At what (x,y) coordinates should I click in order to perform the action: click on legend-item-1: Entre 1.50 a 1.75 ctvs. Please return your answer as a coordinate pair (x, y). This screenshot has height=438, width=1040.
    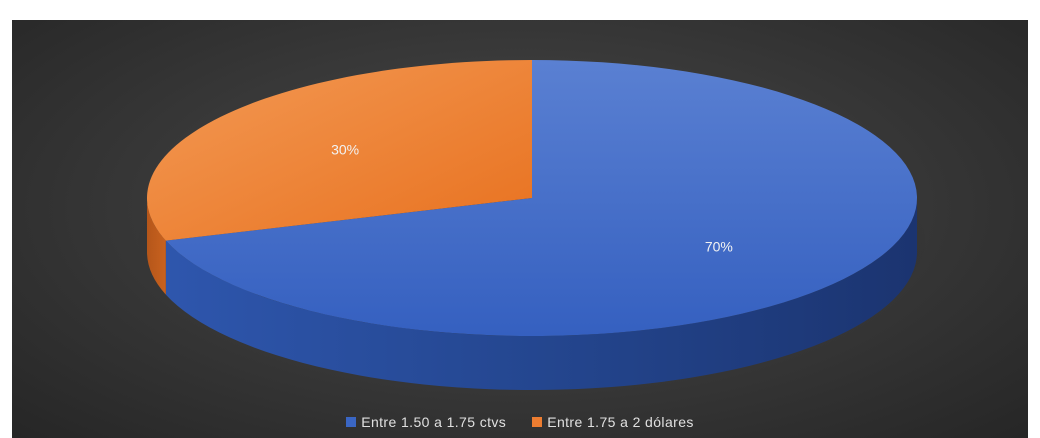
    Looking at the image, I should click on (426, 422).